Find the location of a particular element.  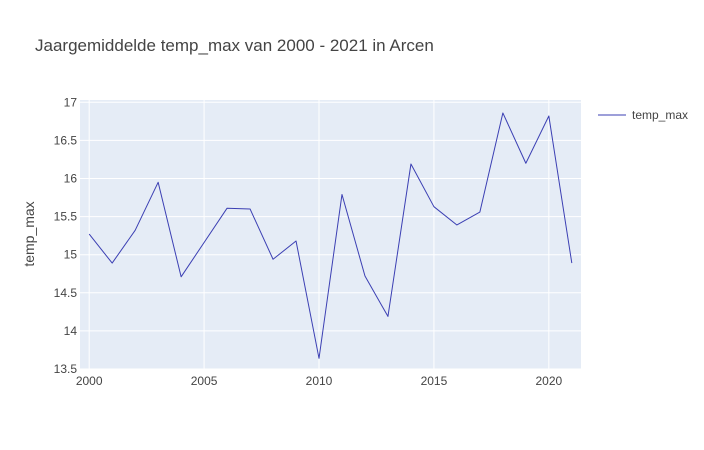

x-tick-label: 2020 is located at coordinates (548, 381).